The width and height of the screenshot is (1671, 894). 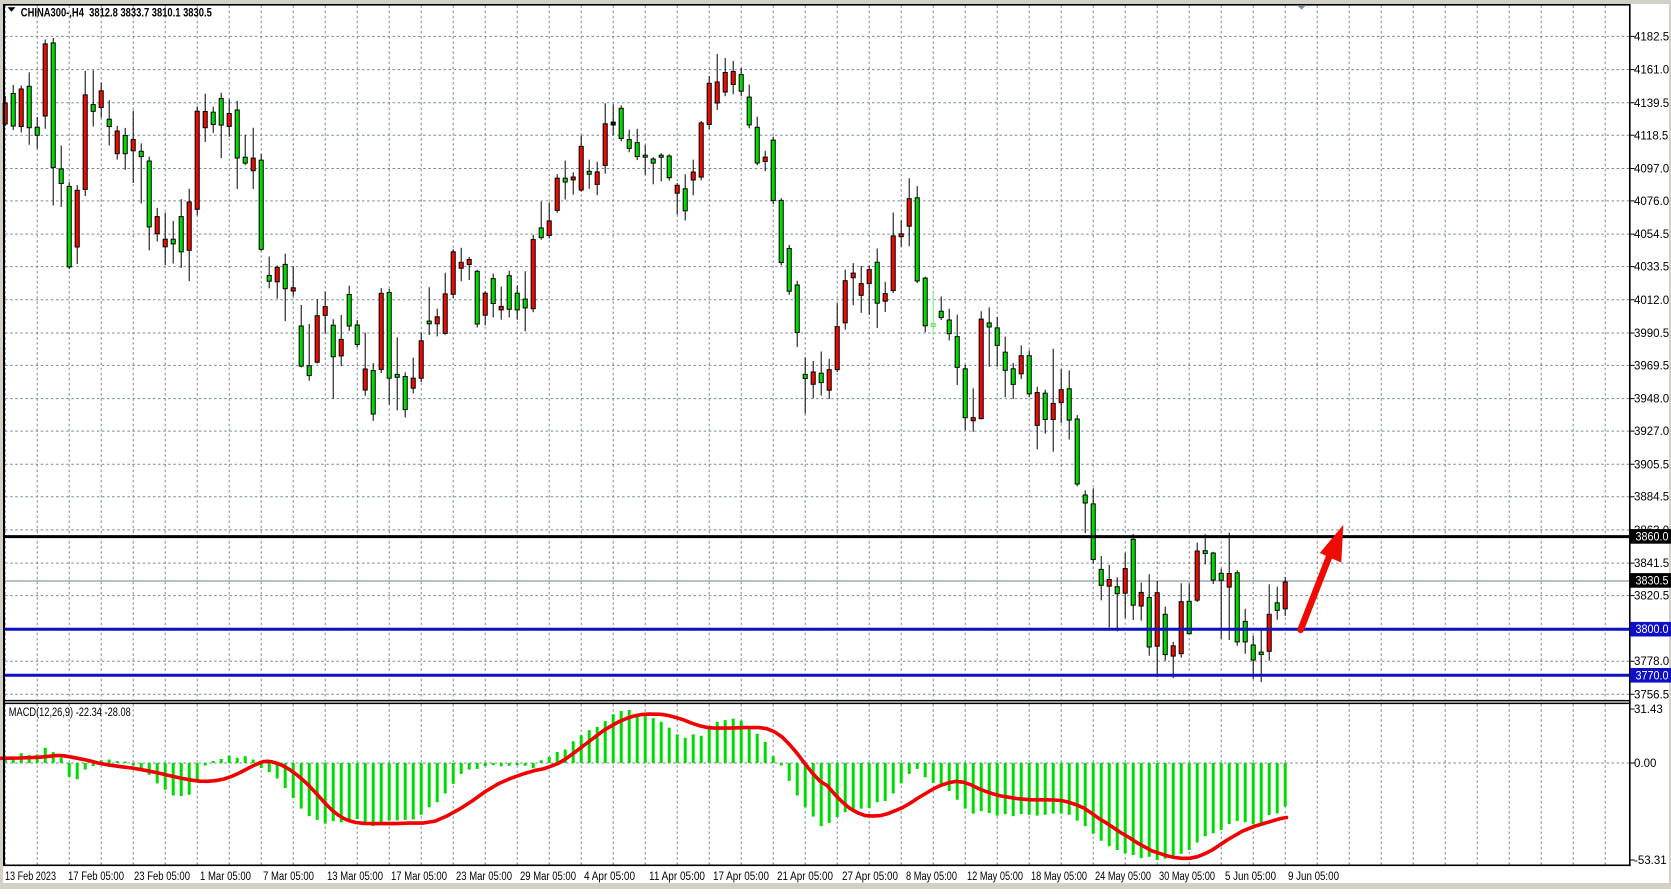 I want to click on svg-text: 3756.5, so click(x=1651, y=695).